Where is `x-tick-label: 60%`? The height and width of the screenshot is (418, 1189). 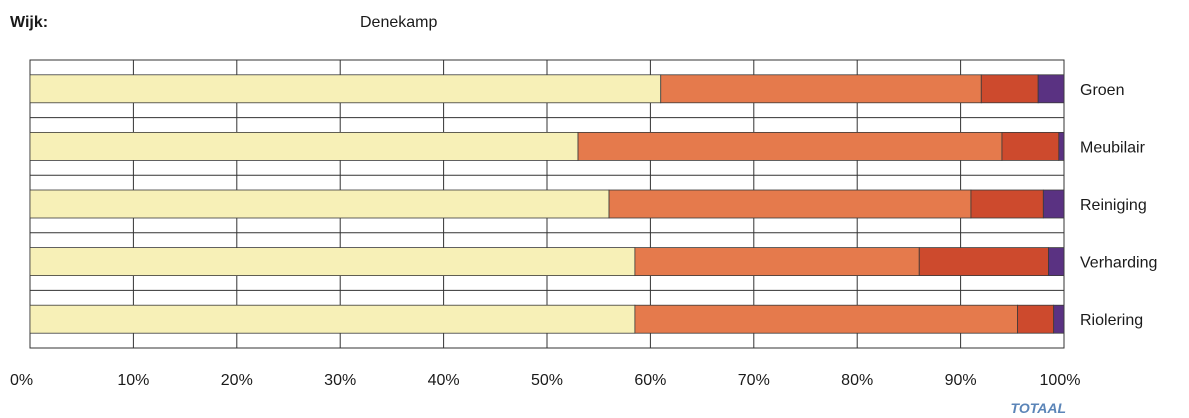 x-tick-label: 60% is located at coordinates (650, 380).